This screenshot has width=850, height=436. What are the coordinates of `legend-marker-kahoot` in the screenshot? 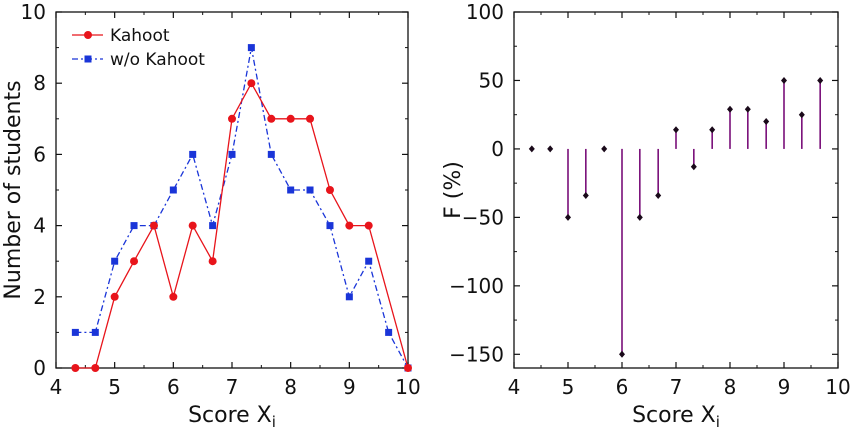 It's located at (88, 35).